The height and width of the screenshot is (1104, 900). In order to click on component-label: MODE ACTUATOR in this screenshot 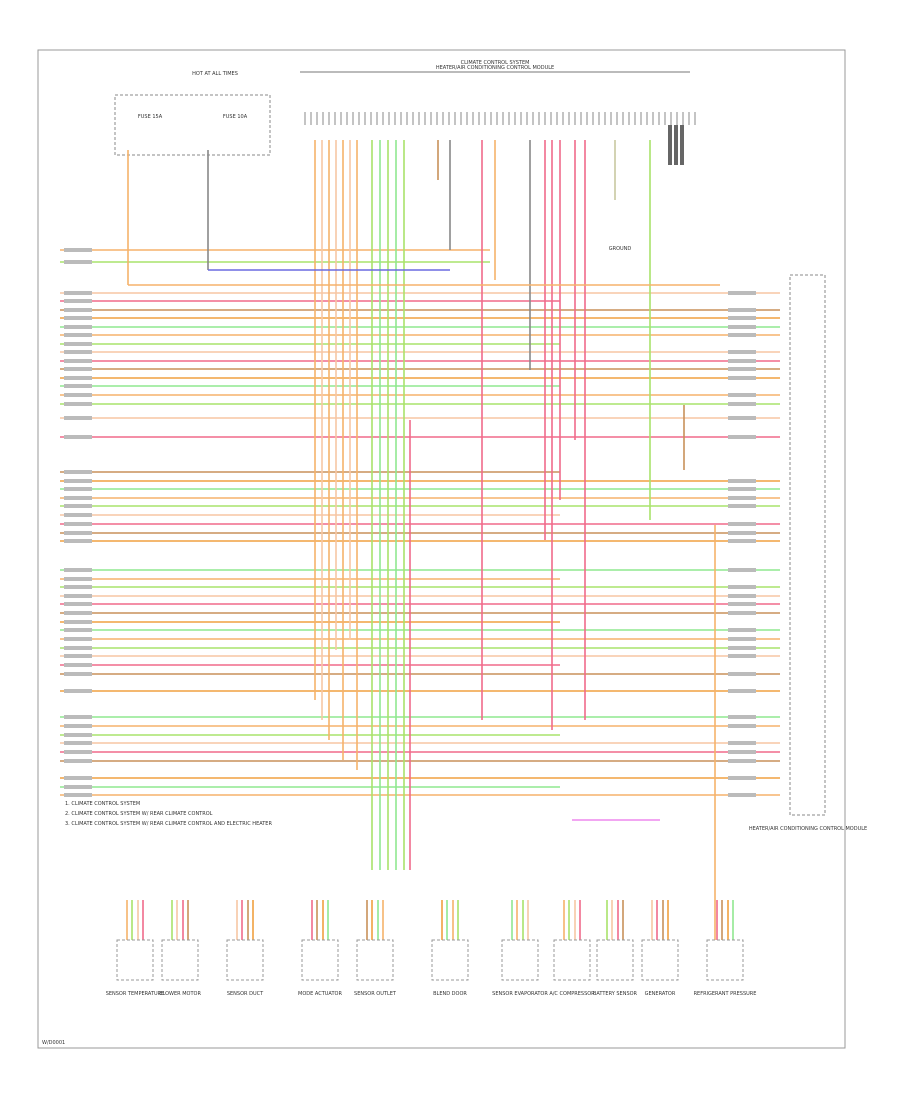, I will do `click(320, 994)`.